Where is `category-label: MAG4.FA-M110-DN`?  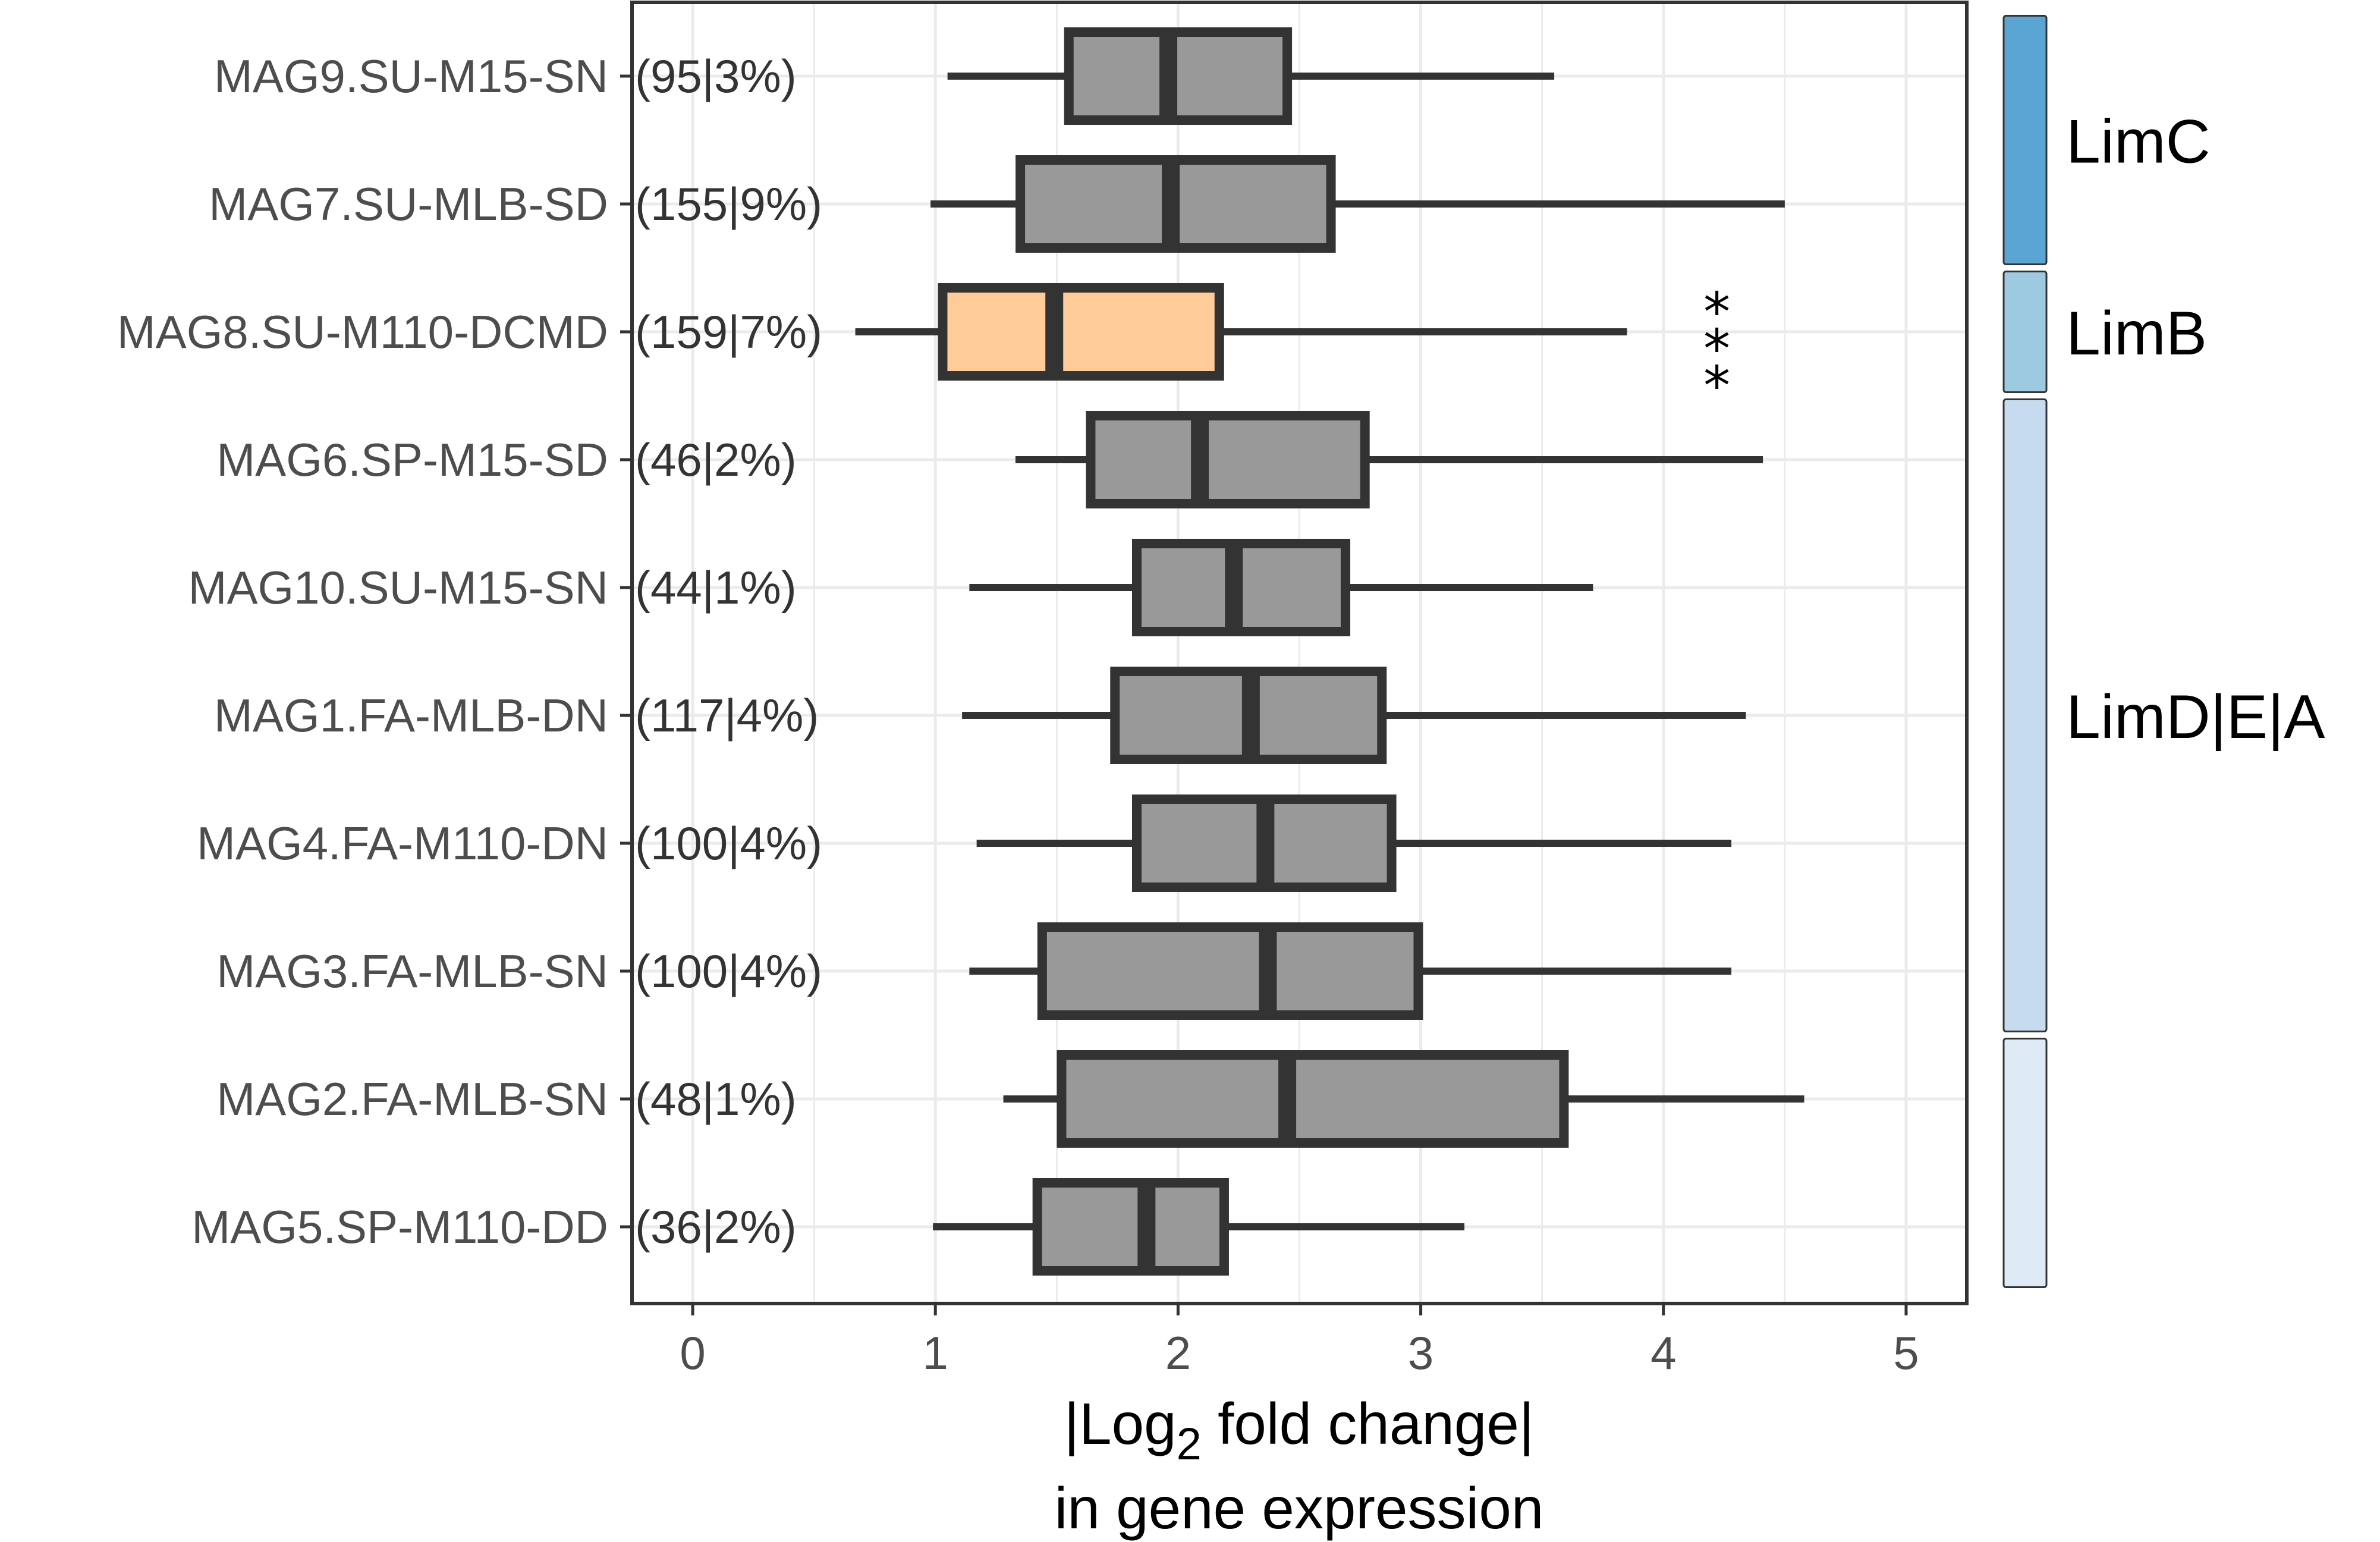 category-label: MAG4.FA-M110-DN is located at coordinates (402, 843).